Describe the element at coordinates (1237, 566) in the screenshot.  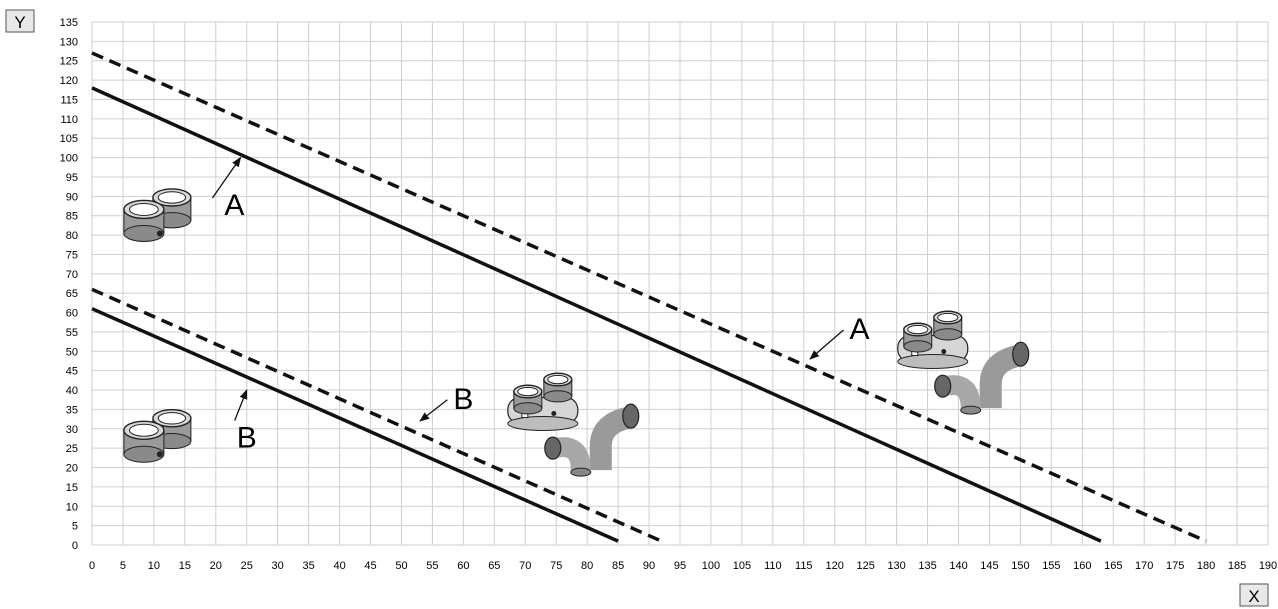
I see `x-tick-label: 185` at that location.